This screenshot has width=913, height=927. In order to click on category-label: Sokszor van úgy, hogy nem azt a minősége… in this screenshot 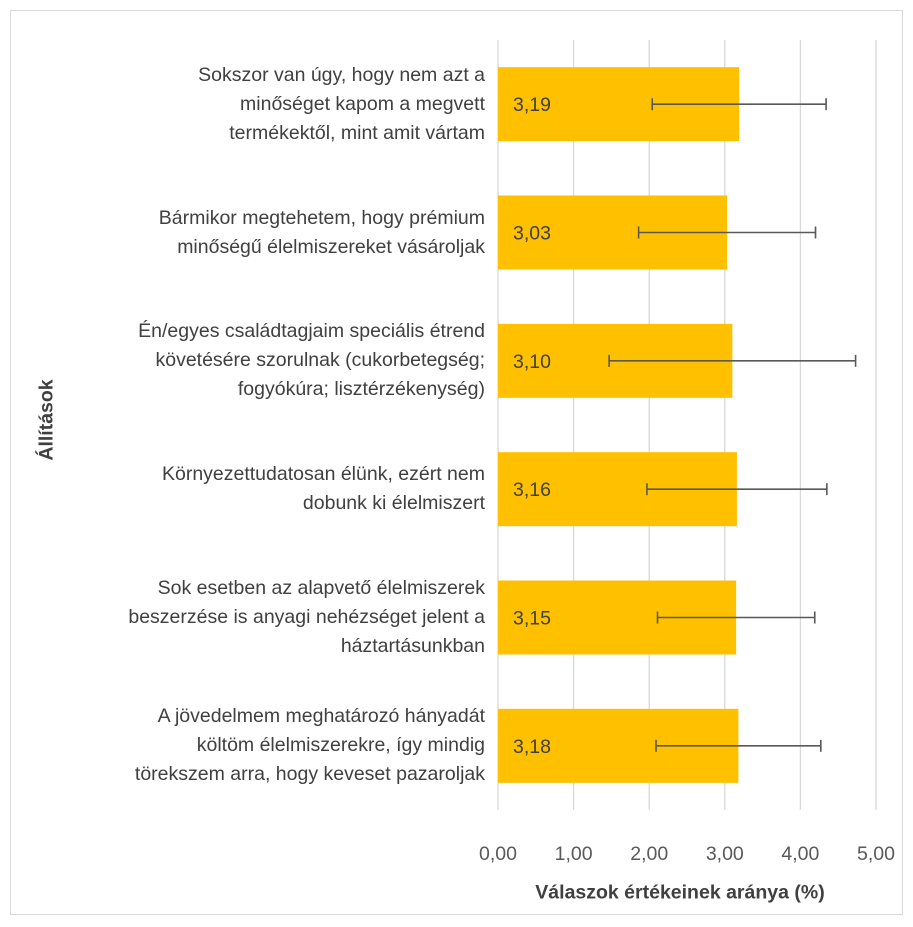, I will do `click(341, 103)`.